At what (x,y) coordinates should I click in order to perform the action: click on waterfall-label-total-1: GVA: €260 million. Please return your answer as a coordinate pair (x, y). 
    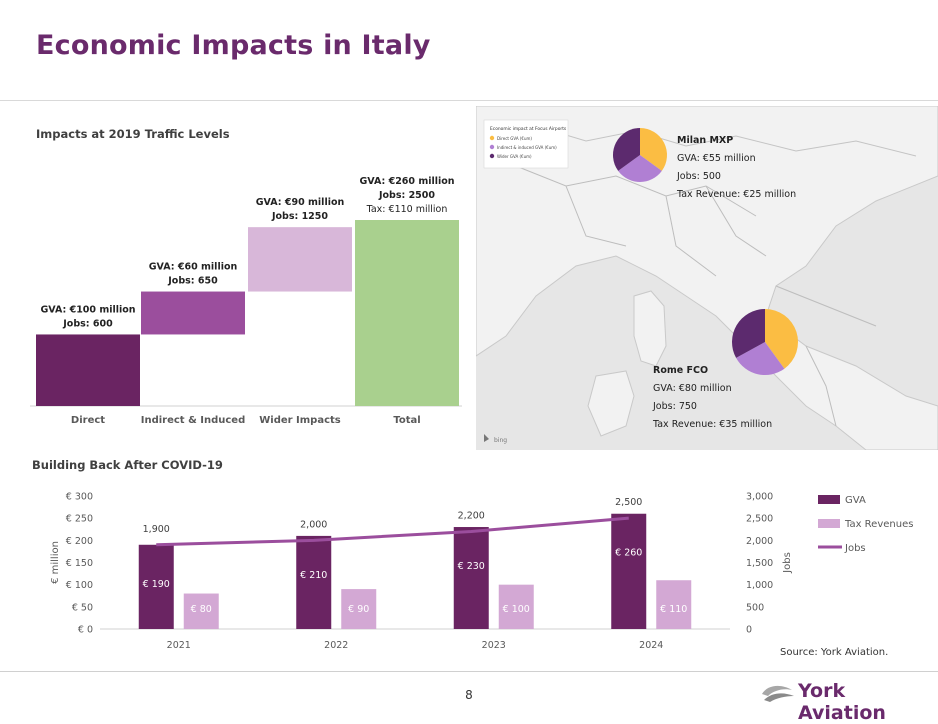
    Looking at the image, I should click on (406, 181).